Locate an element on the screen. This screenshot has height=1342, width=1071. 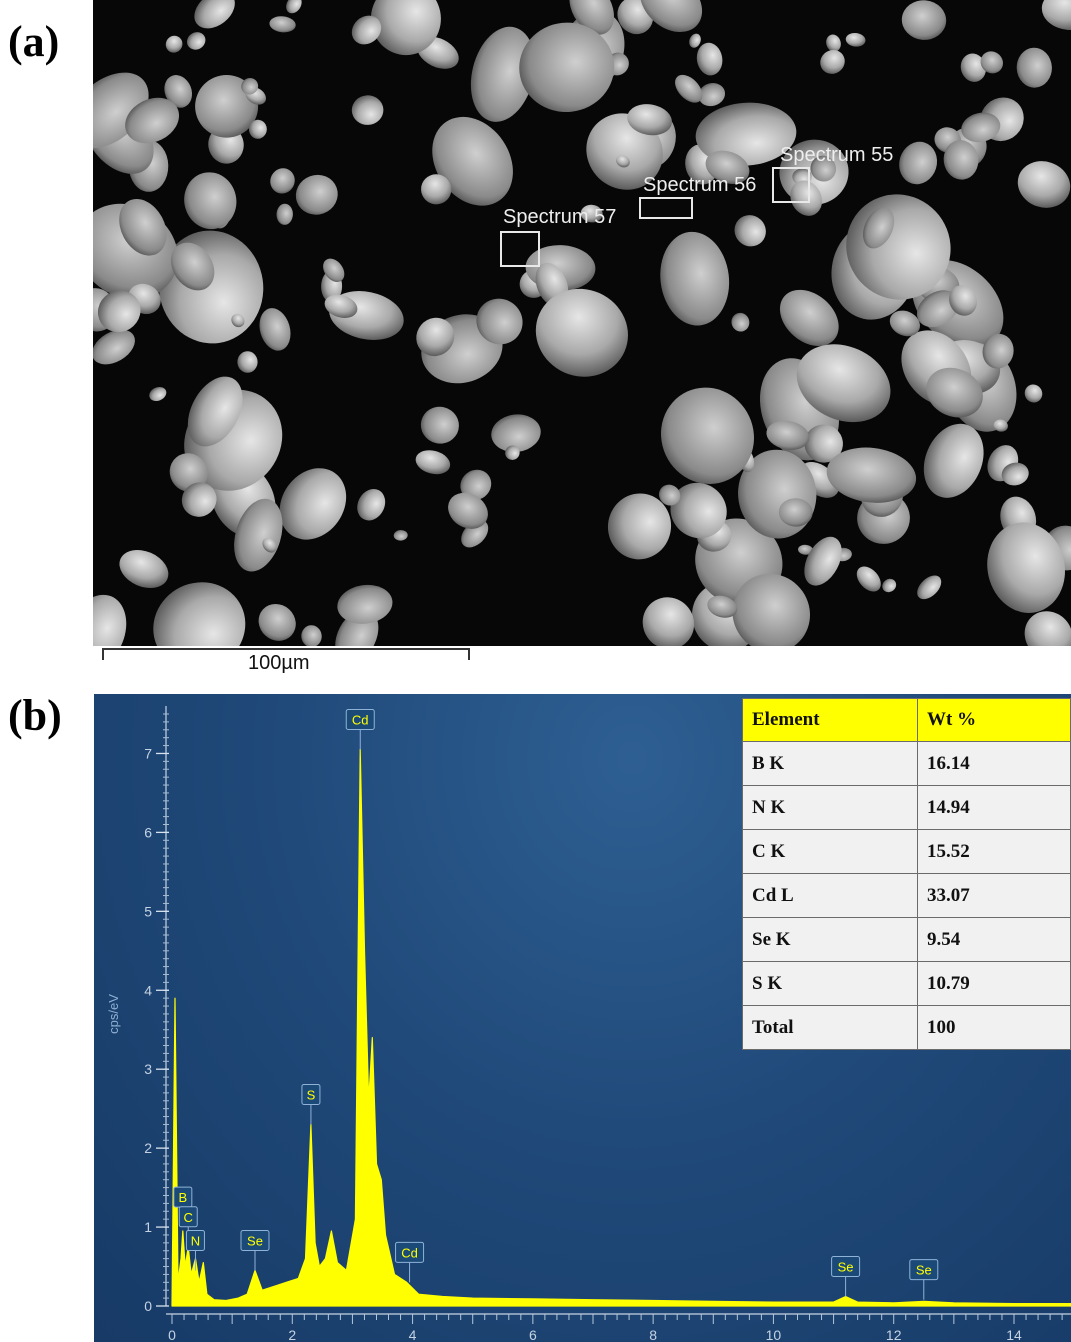
scale-bar-label: 100µm is located at coordinates (279, 663).